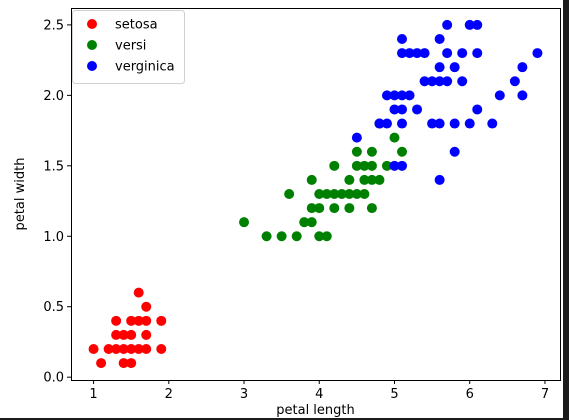 This screenshot has width=569, height=420. What do you see at coordinates (128, 47) in the screenshot?
I see `legend: setosa versi verginica` at bounding box center [128, 47].